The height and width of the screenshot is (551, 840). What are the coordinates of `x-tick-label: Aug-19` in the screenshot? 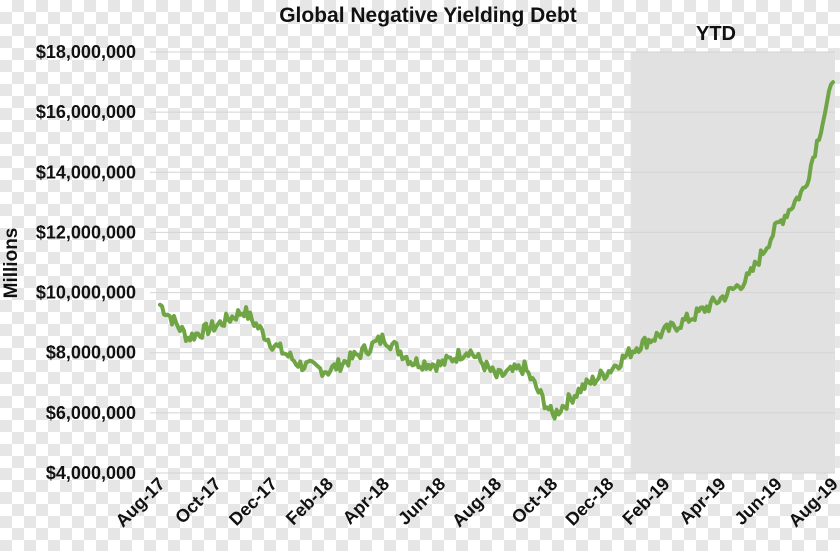 It's located at (812, 502).